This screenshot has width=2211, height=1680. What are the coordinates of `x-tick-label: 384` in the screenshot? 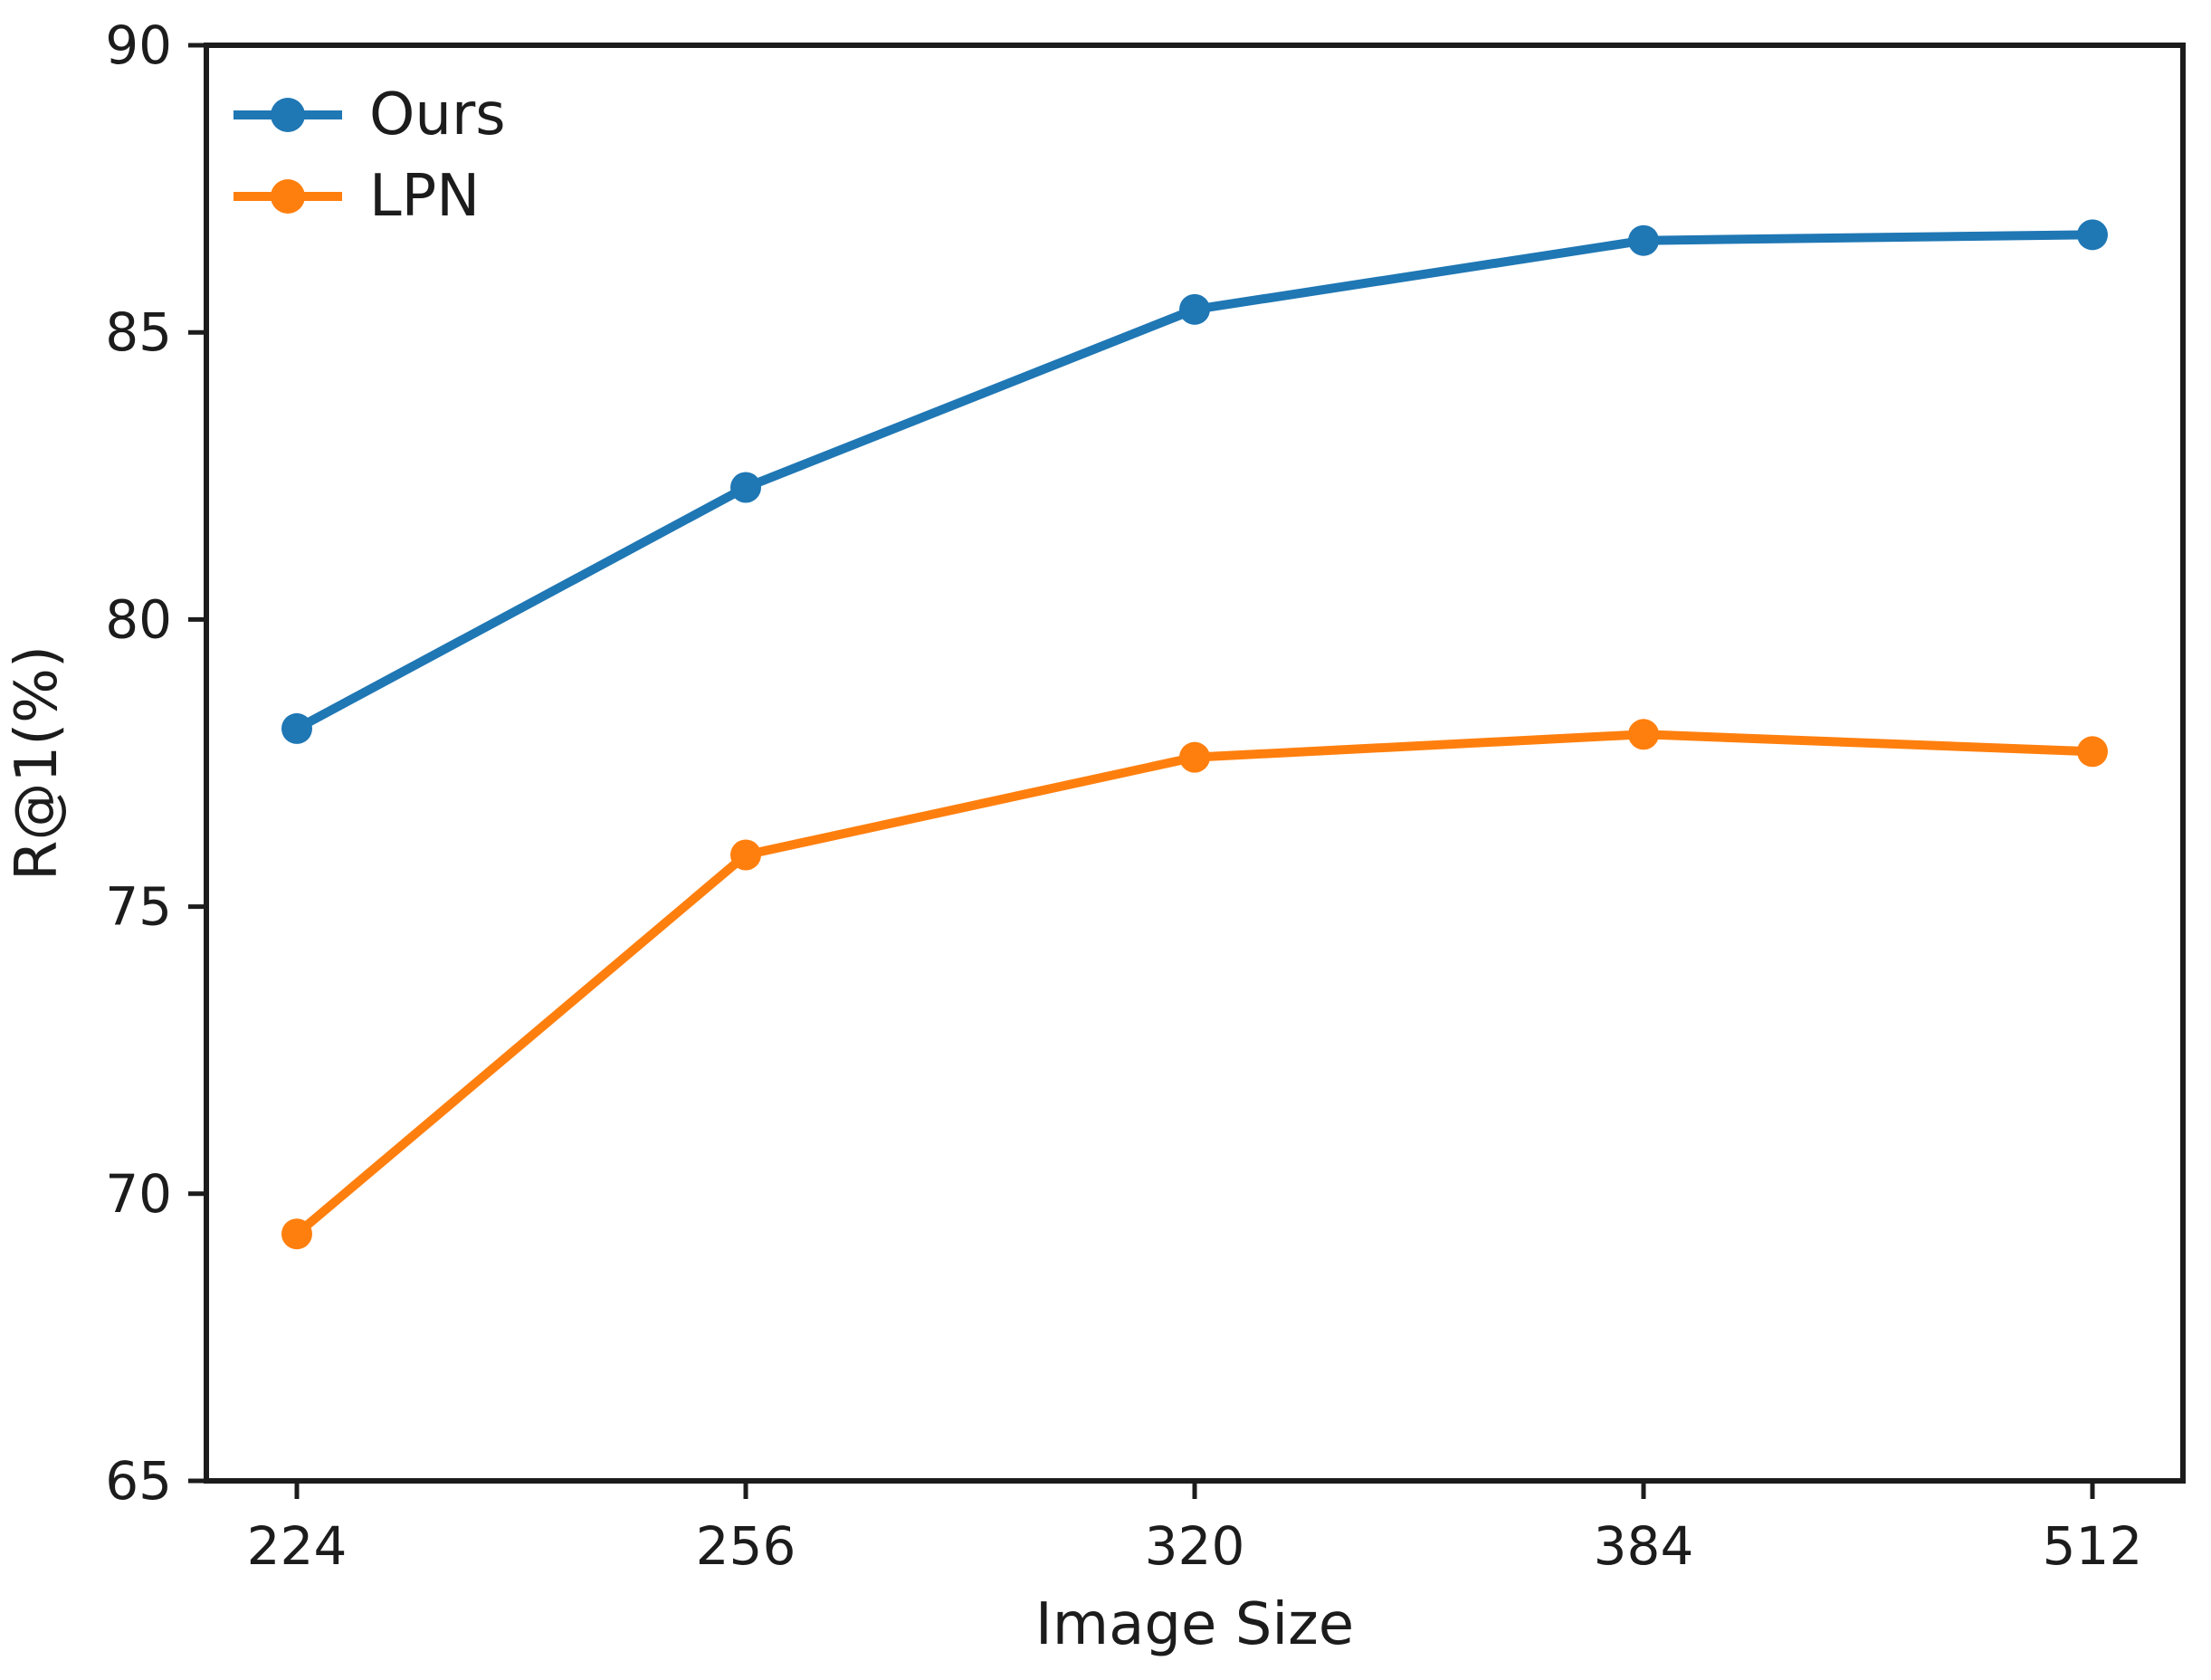 It's located at (1644, 1546).